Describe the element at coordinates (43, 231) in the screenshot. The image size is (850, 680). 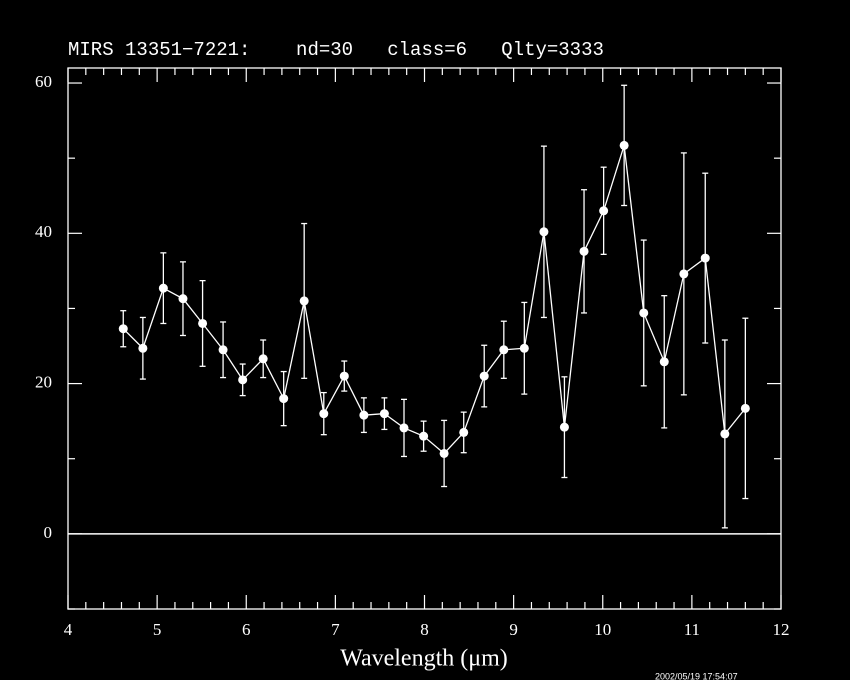
I see `y-tick-label: 40` at that location.